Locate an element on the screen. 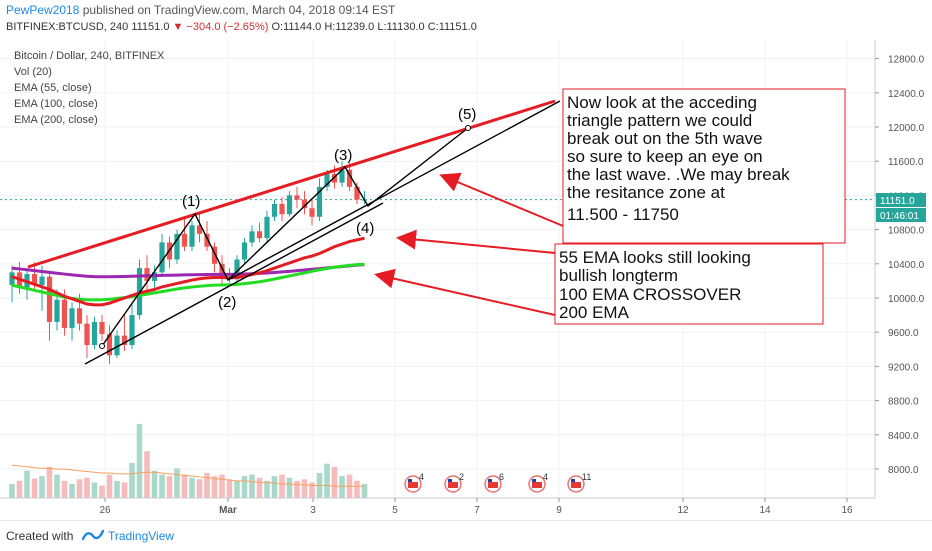  legend-volume: Vol (20) is located at coordinates (33, 72).